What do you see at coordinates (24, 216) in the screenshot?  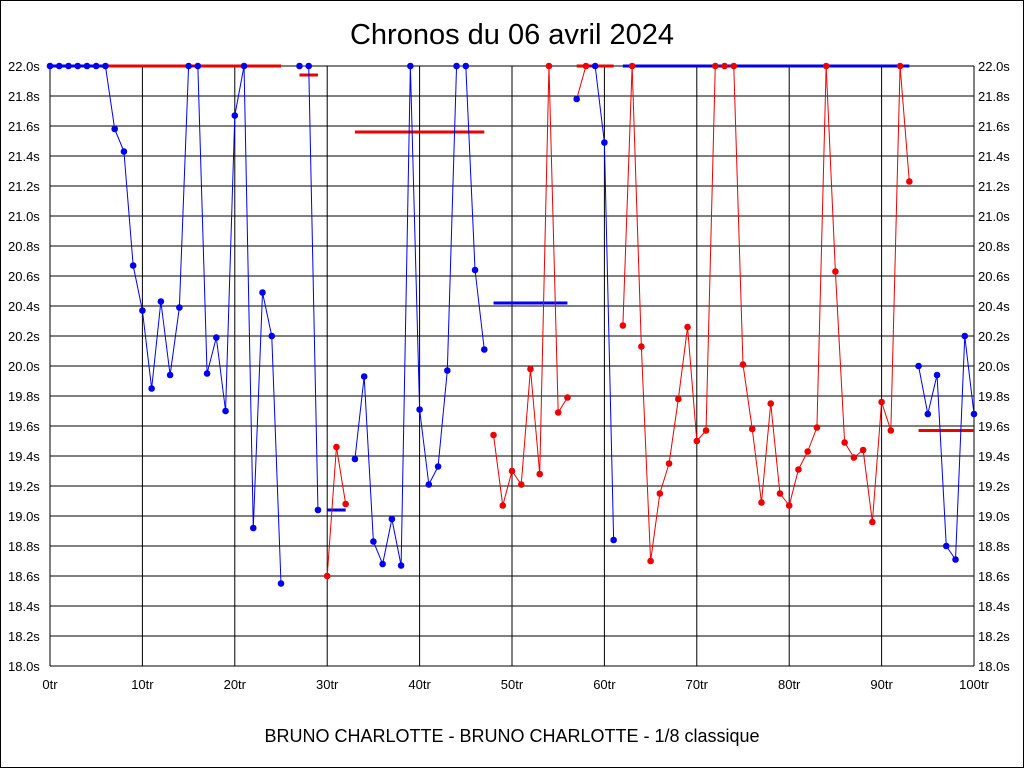 I see `y-tick-label: 21.0s` at bounding box center [24, 216].